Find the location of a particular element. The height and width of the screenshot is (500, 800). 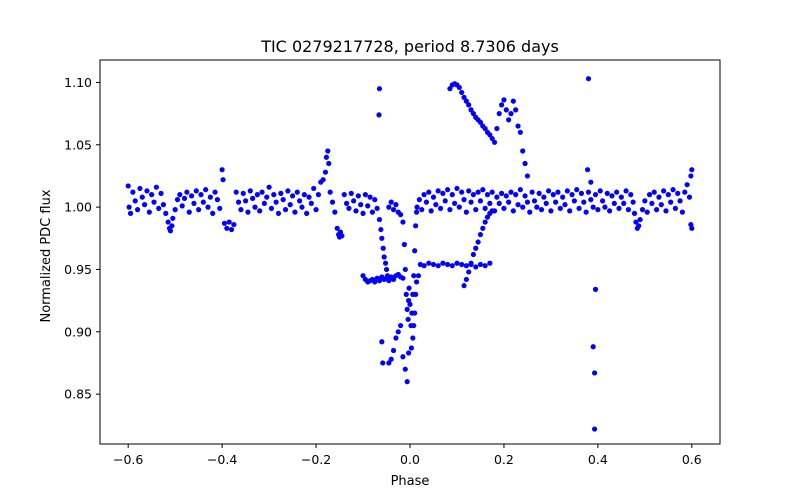

x-tick-label: −0.2 is located at coordinates (316, 459).